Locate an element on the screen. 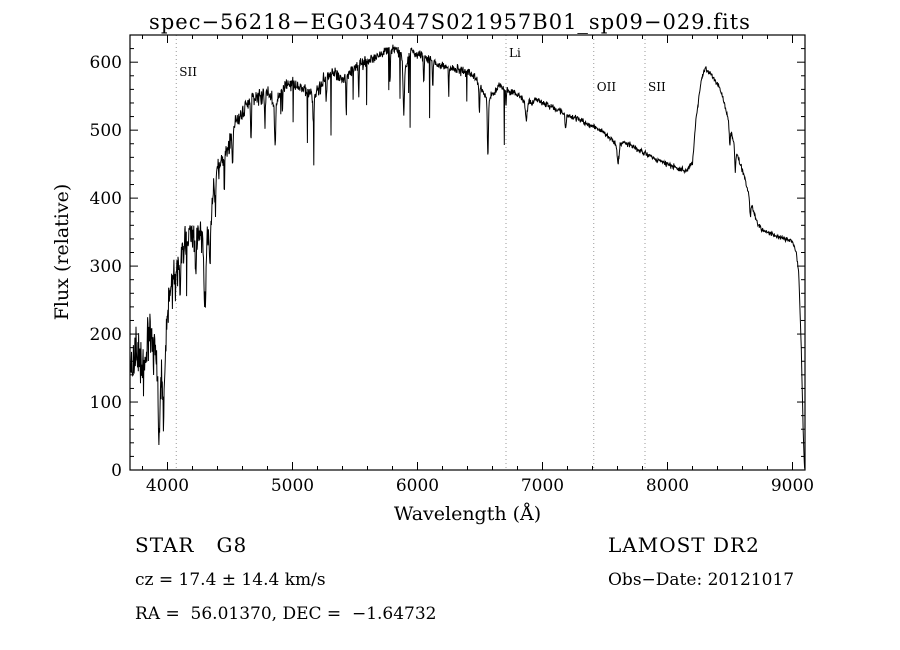 The width and height of the screenshot is (900, 650). survey-label: LAMOST DR2 is located at coordinates (684, 545).